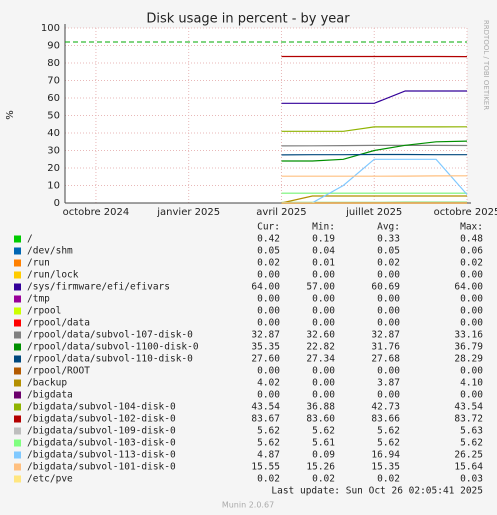 Image resolution: width=497 pixels, height=515 pixels. Describe the element at coordinates (471, 227) in the screenshot. I see `stats-header: Max:` at that location.